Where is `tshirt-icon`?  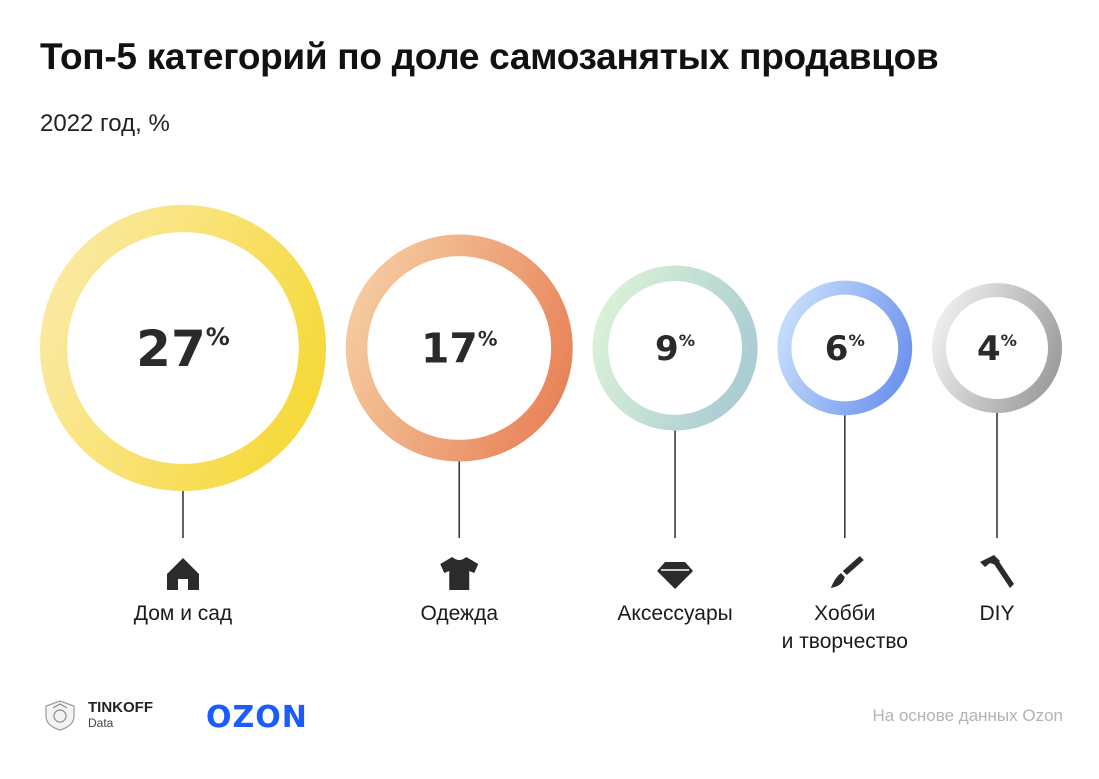 tshirt-icon is located at coordinates (459, 573).